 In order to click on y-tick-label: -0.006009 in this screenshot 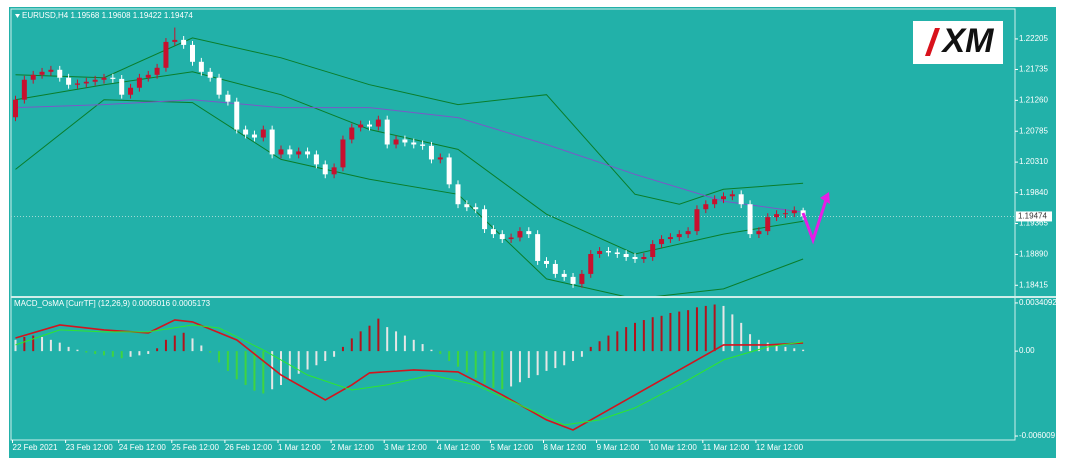, I will do `click(1037, 435)`.